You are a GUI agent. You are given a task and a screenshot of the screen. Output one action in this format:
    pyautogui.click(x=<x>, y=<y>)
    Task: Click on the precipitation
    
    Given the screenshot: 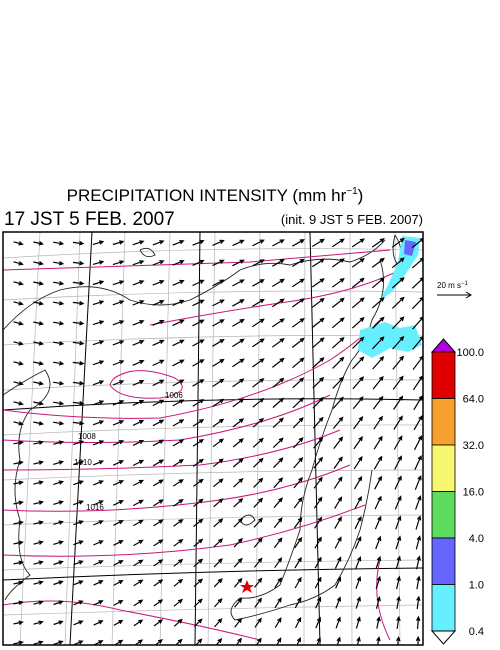 What is the action you would take?
    pyautogui.click(x=390, y=297)
    